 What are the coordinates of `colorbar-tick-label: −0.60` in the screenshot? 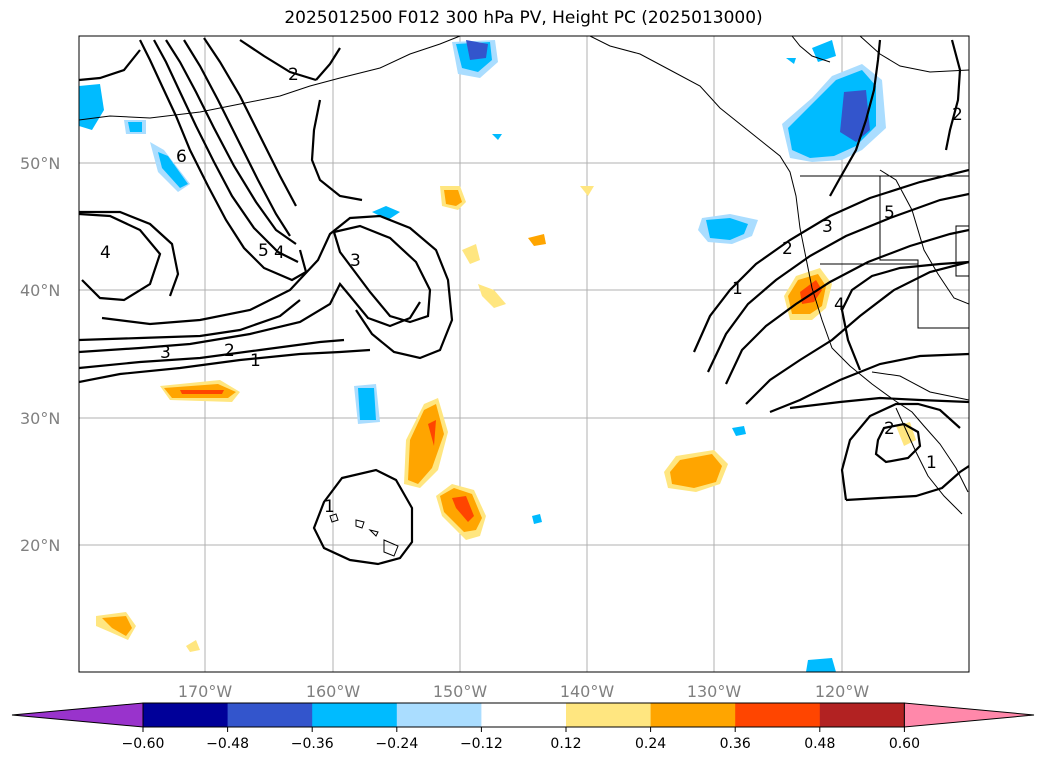 It's located at (143, 744).